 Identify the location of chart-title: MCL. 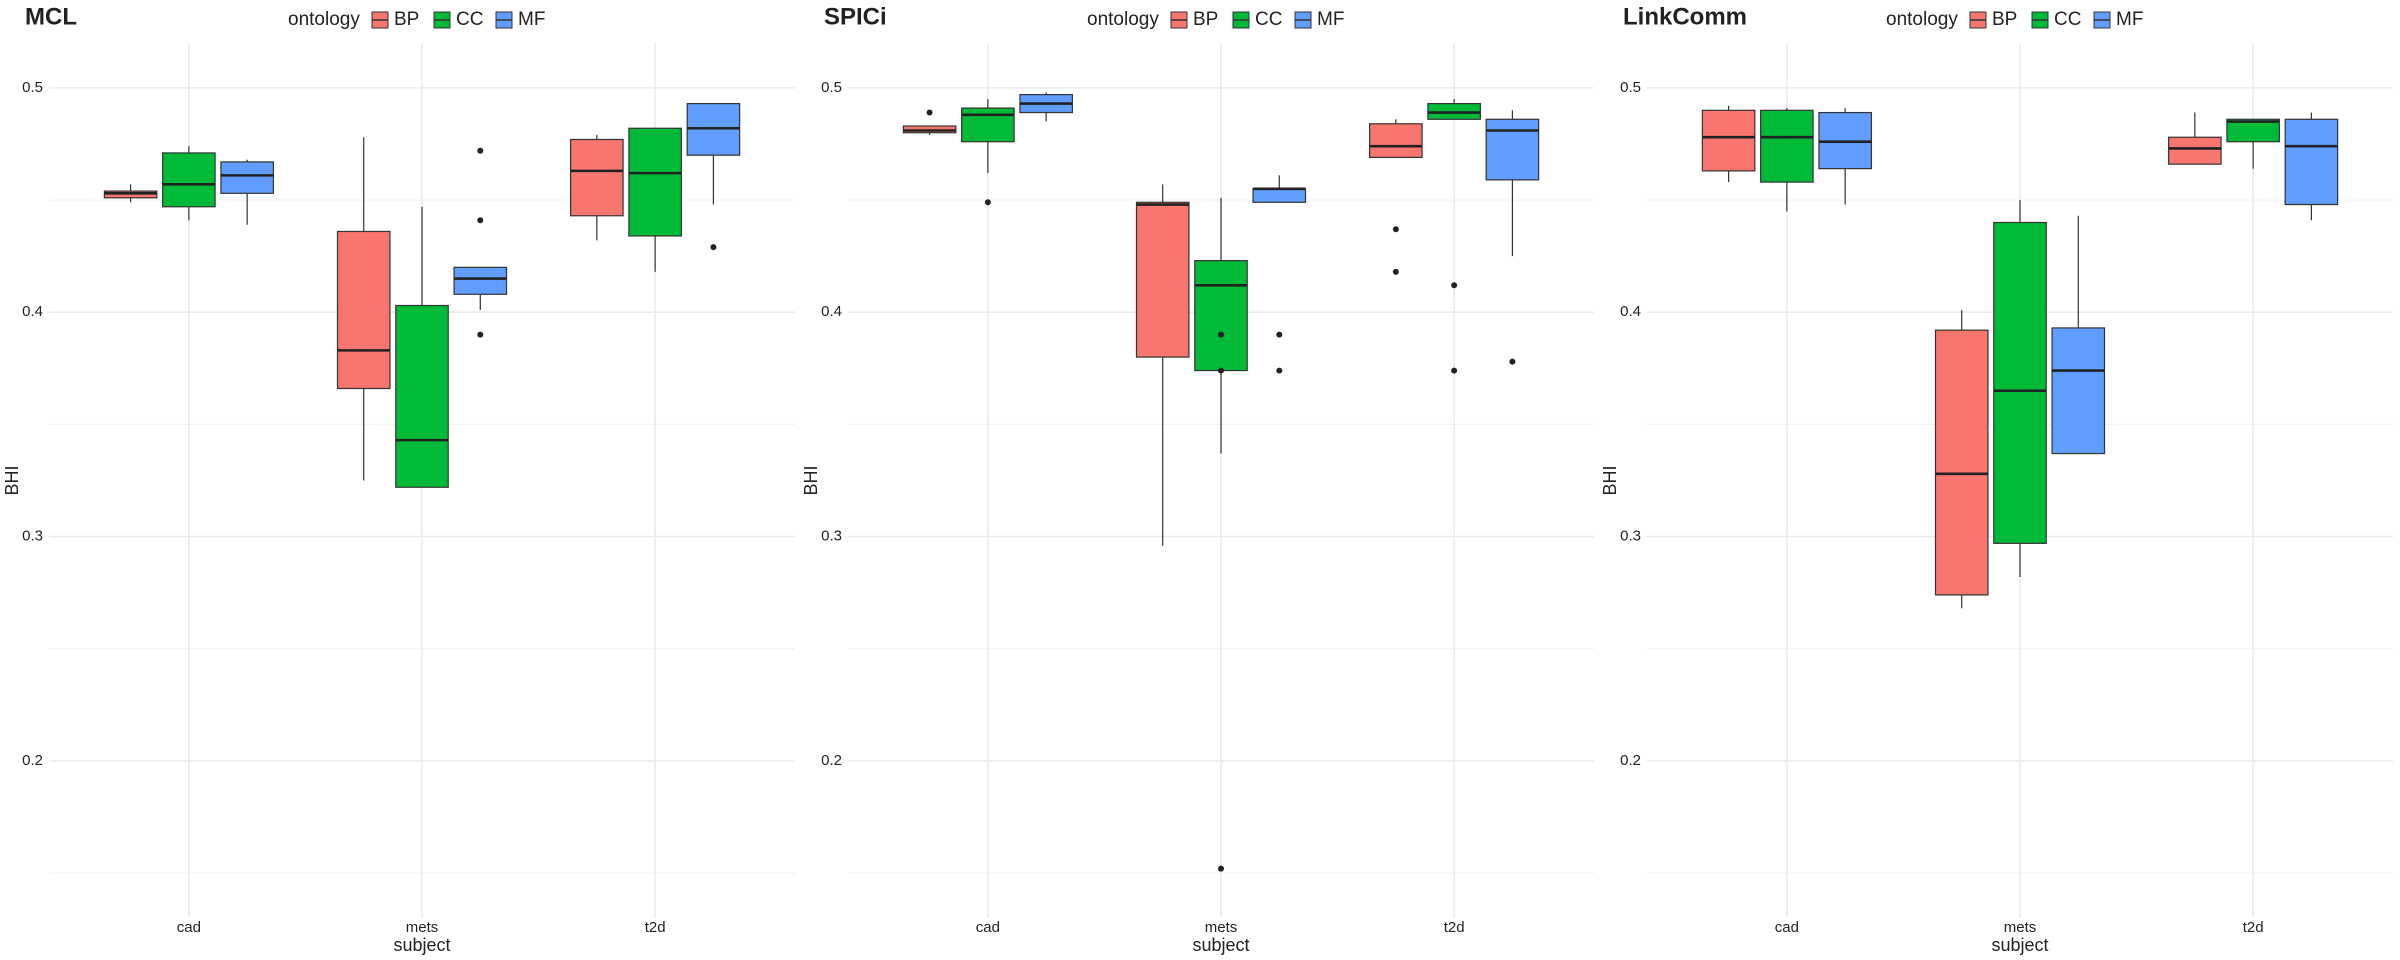
(51, 16).